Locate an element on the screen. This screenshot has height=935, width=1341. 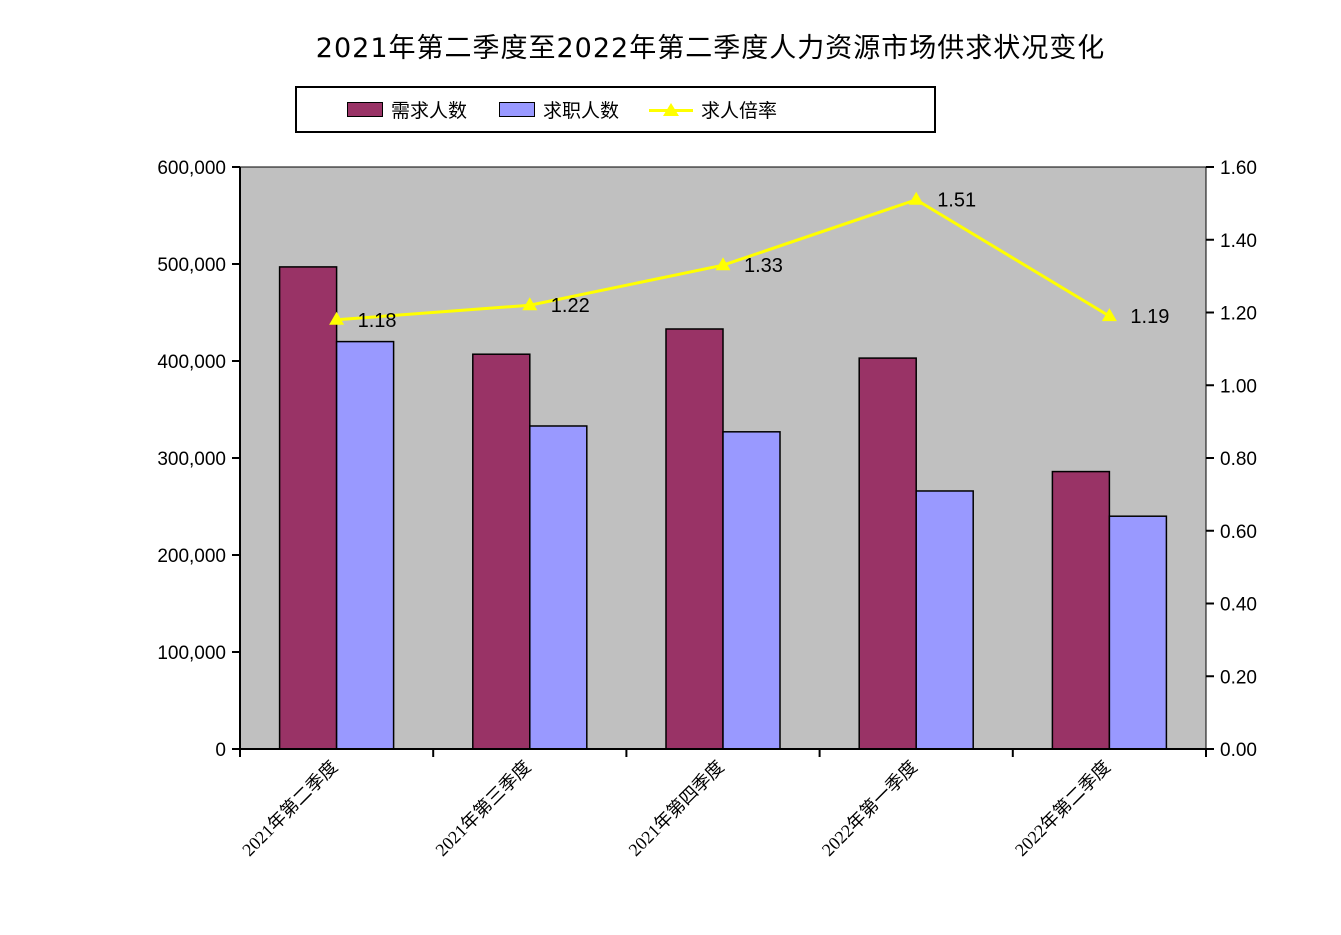
chart-title: 2021年第二季度至2022年第二季度人力资源市场供求状况变化 is located at coordinates (710, 48).